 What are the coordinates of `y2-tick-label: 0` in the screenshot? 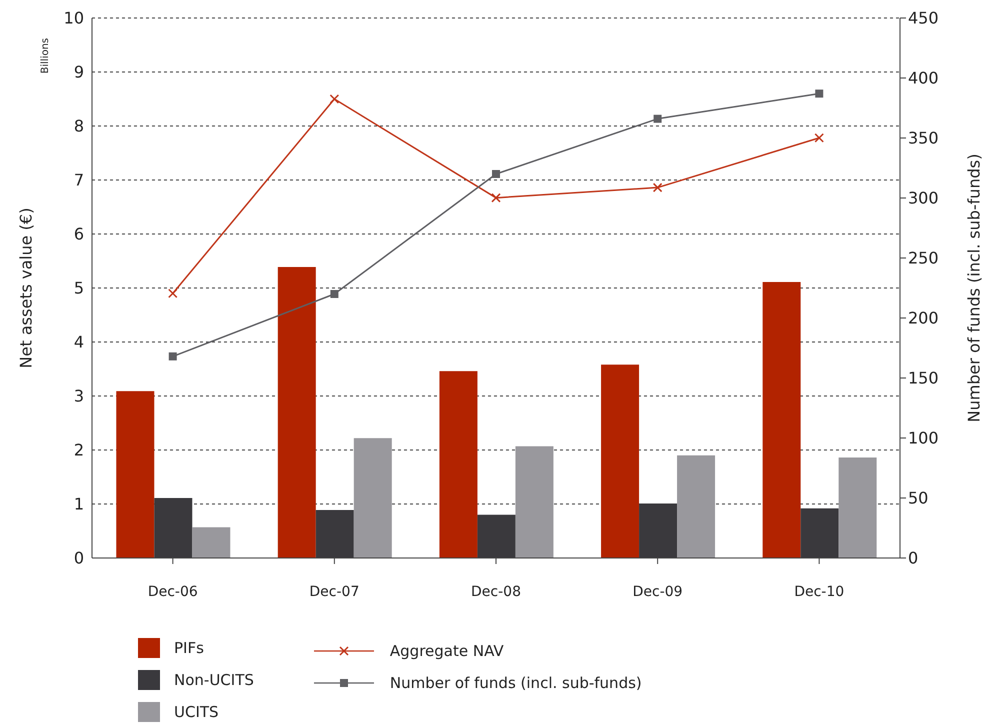 It's located at (913, 558).